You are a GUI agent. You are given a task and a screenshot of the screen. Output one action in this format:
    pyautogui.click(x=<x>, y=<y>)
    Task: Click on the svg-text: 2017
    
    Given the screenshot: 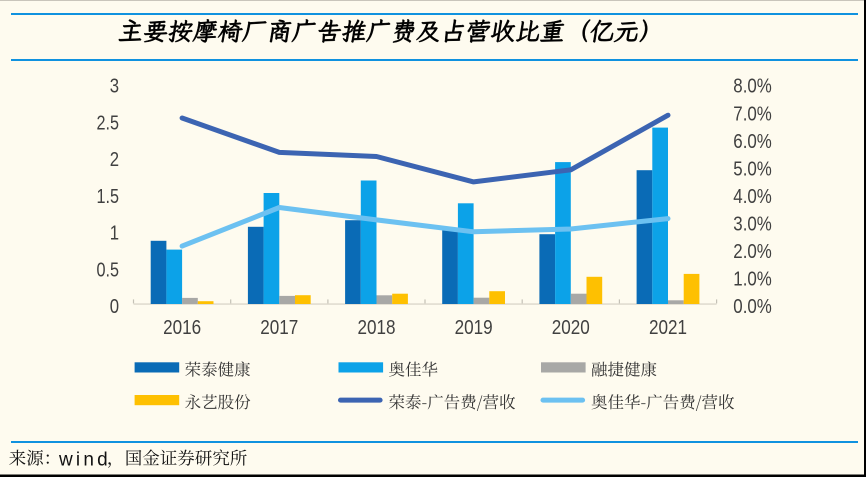 What is the action you would take?
    pyautogui.click(x=279, y=328)
    